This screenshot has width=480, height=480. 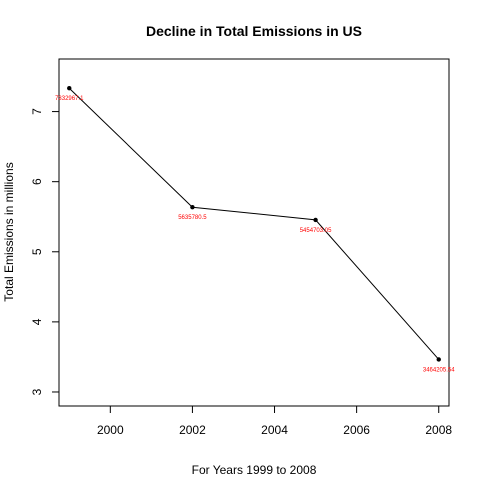 I want to click on y-axis-label: Total Emissions in millions, so click(x=9, y=231).